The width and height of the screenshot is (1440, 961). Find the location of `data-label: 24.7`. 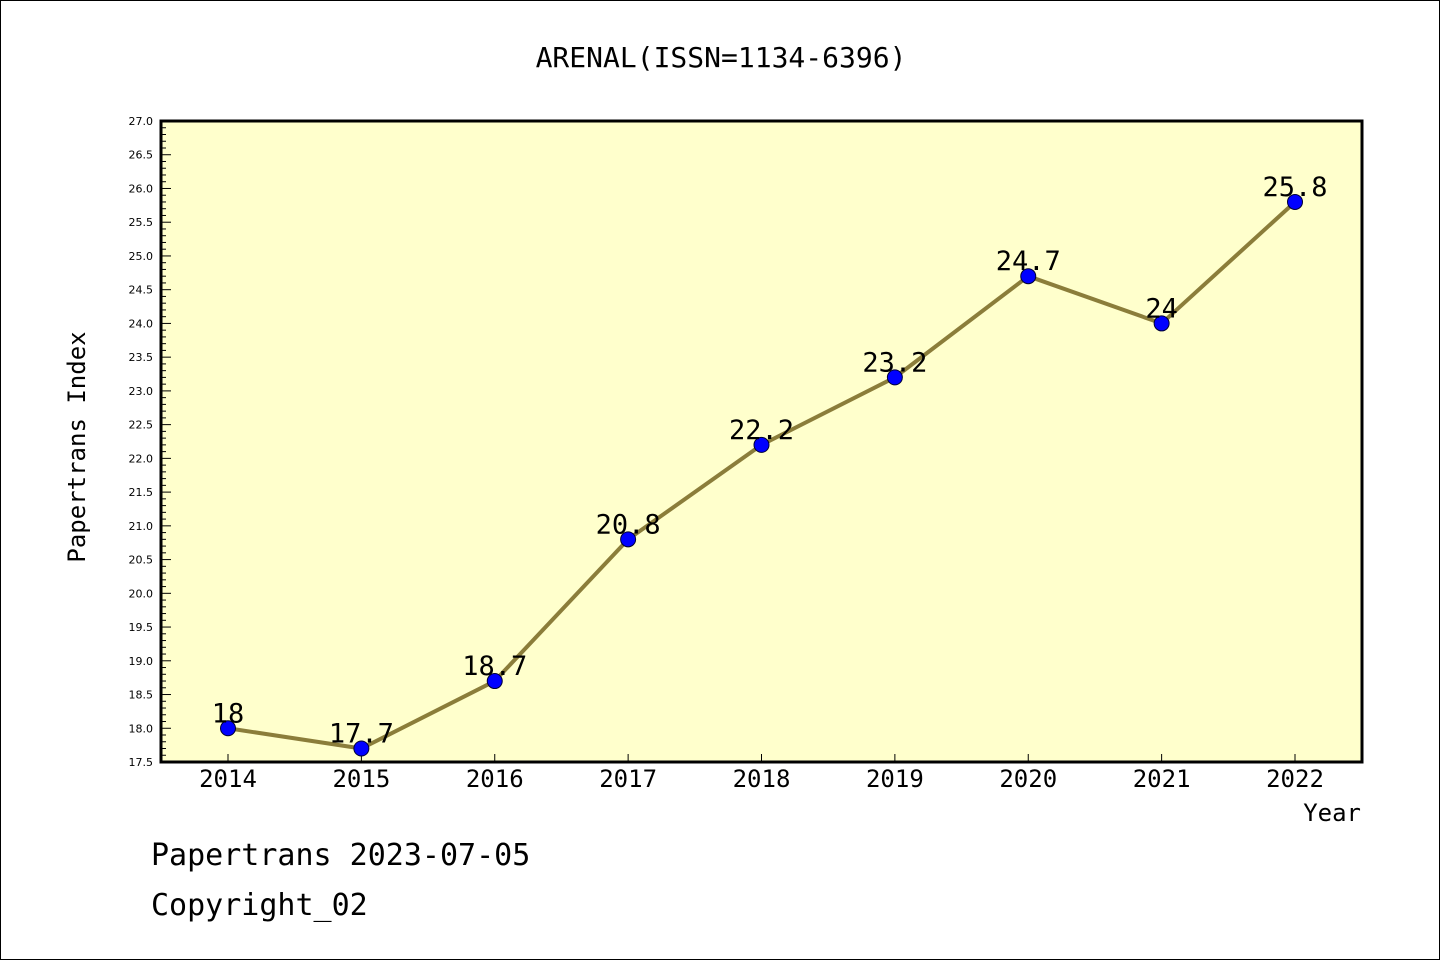

data-label: 24.7 is located at coordinates (1028, 261).